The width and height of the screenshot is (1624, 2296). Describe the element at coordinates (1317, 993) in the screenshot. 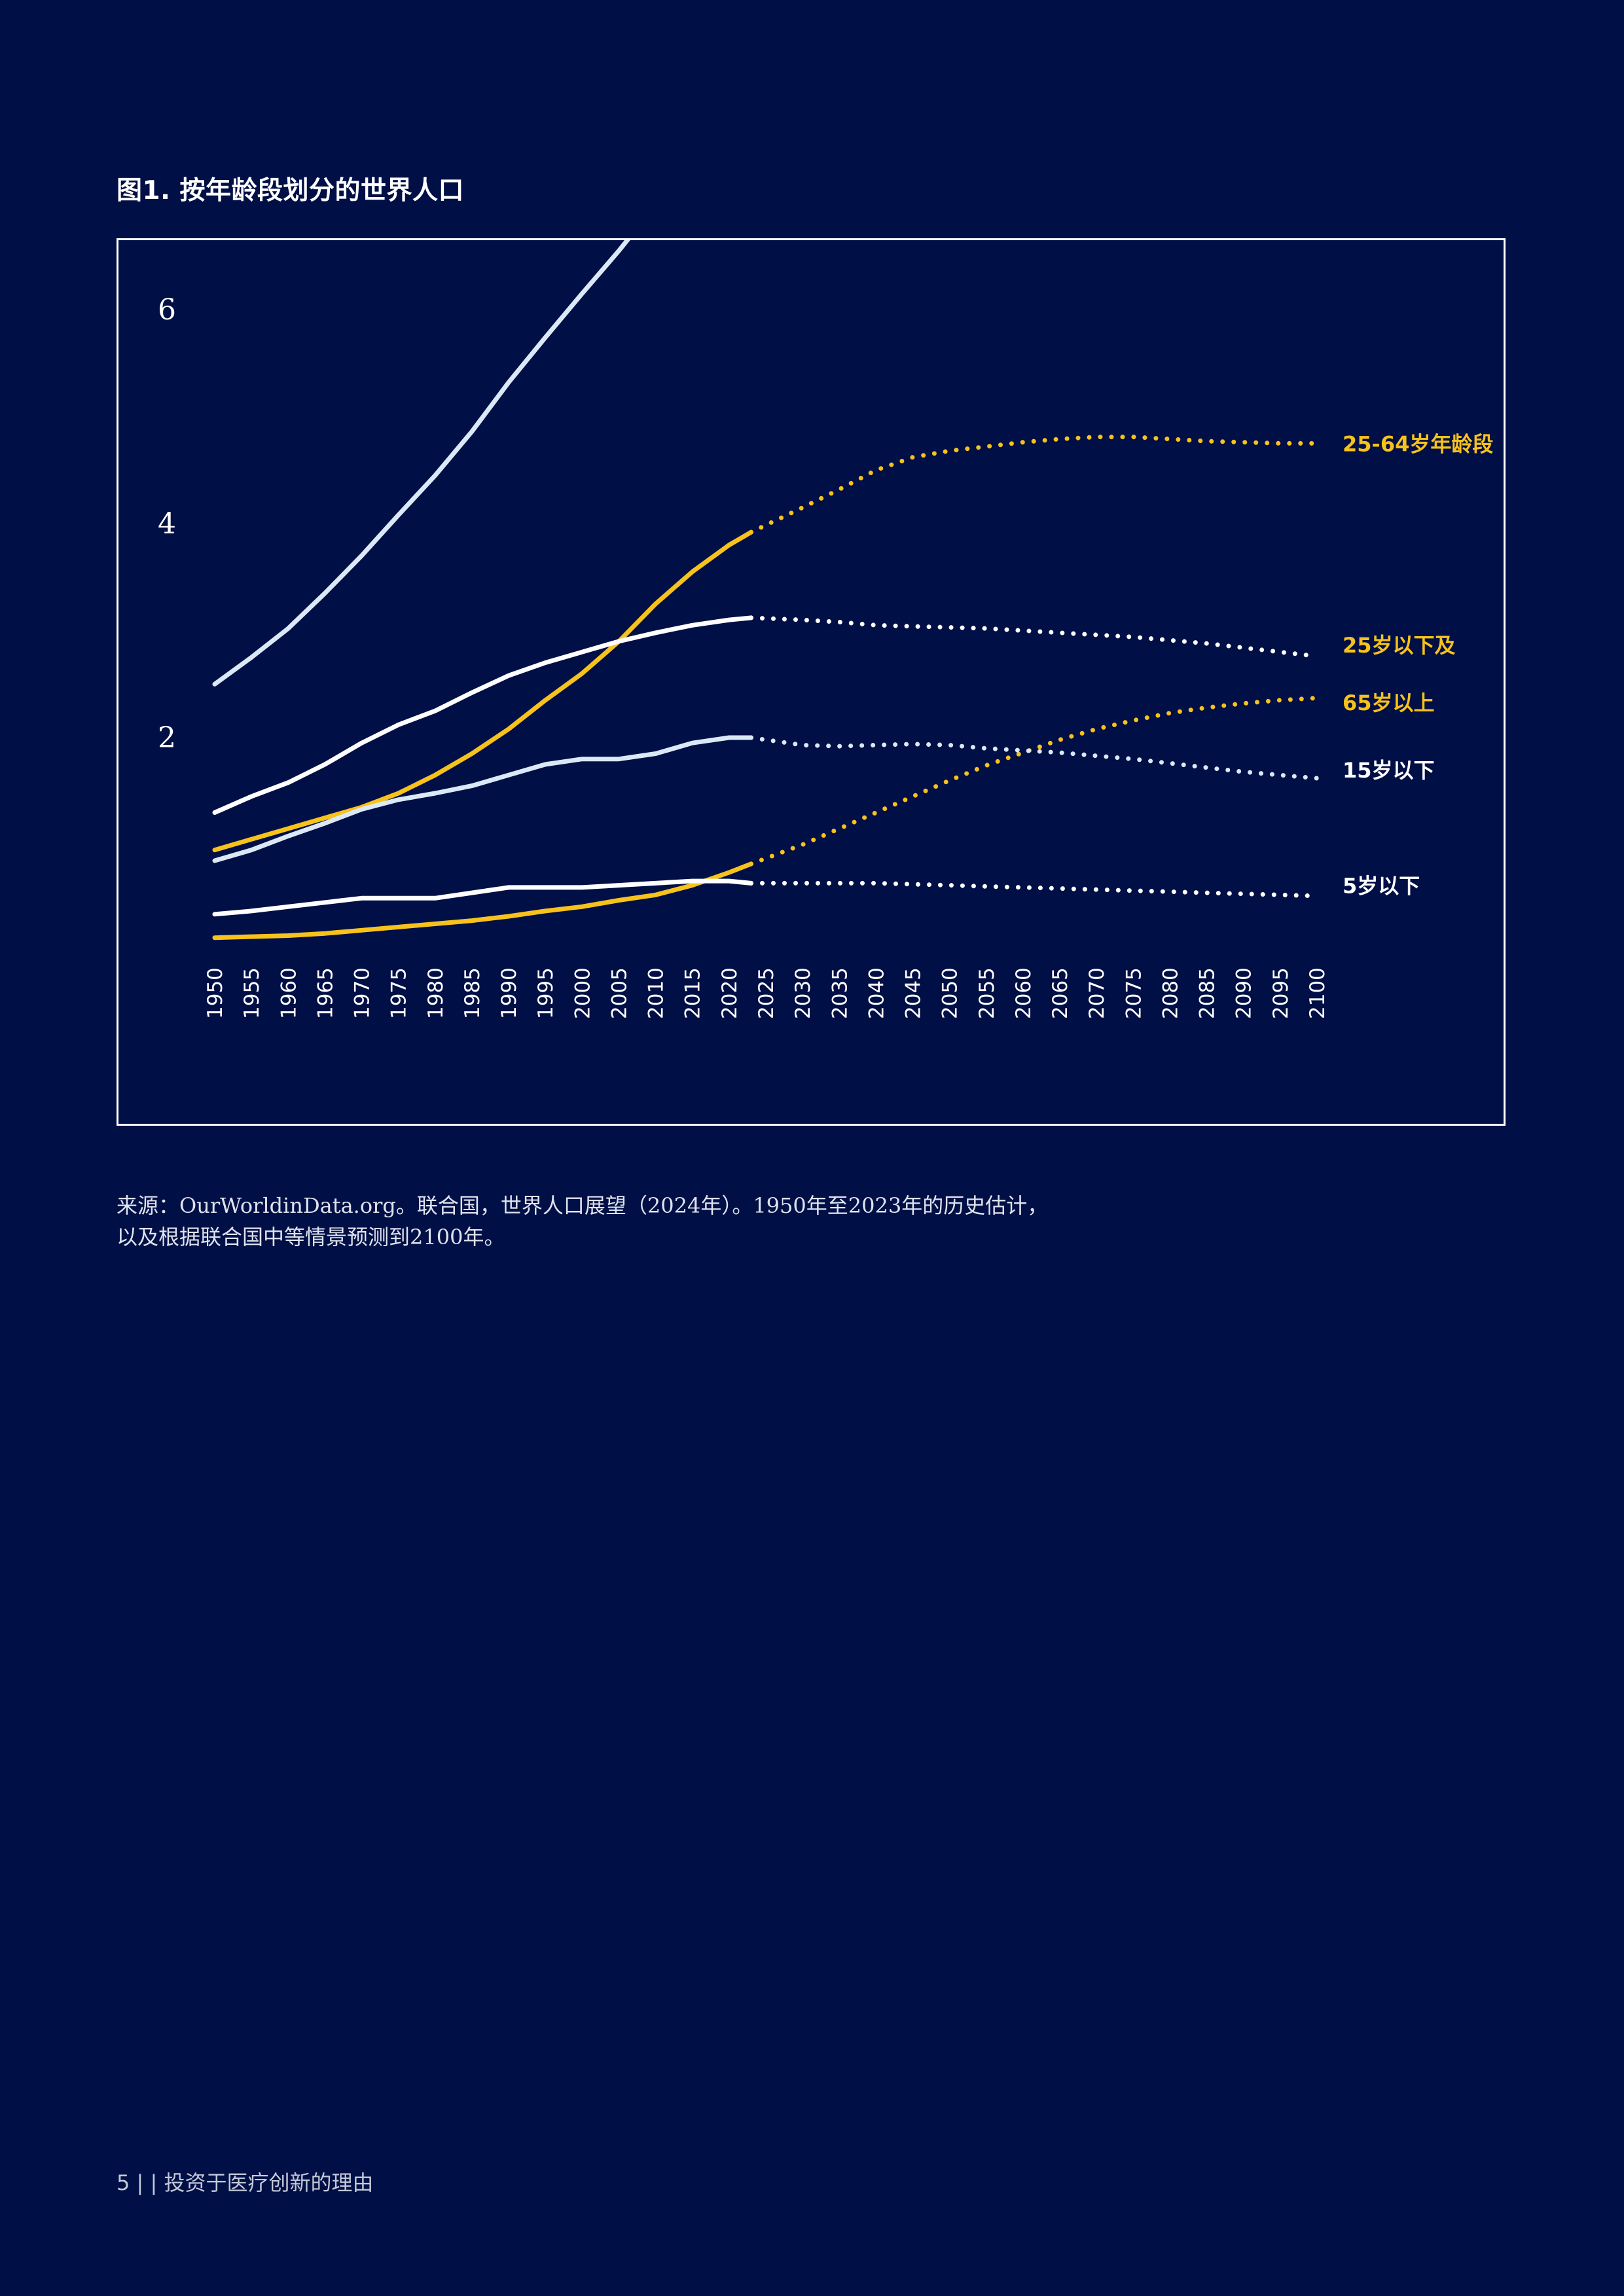

I see `x-tick-label: 2100` at that location.